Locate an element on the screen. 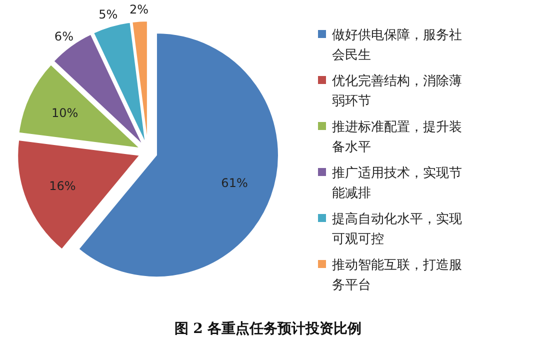  data-label: 10% is located at coordinates (64, 113).